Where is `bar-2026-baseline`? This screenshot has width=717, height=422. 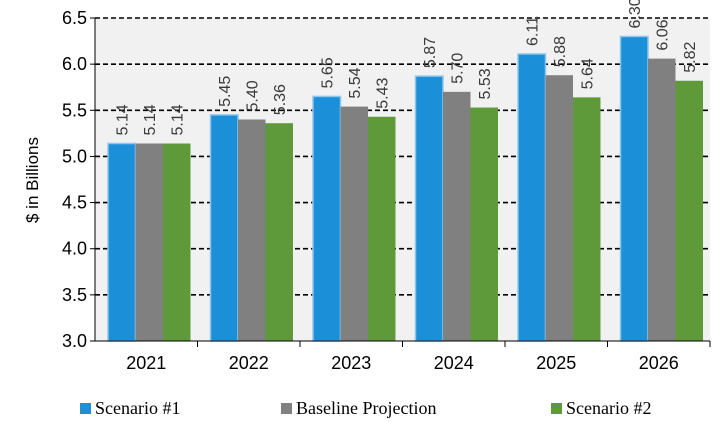
bar-2026-baseline is located at coordinates (662, 199).